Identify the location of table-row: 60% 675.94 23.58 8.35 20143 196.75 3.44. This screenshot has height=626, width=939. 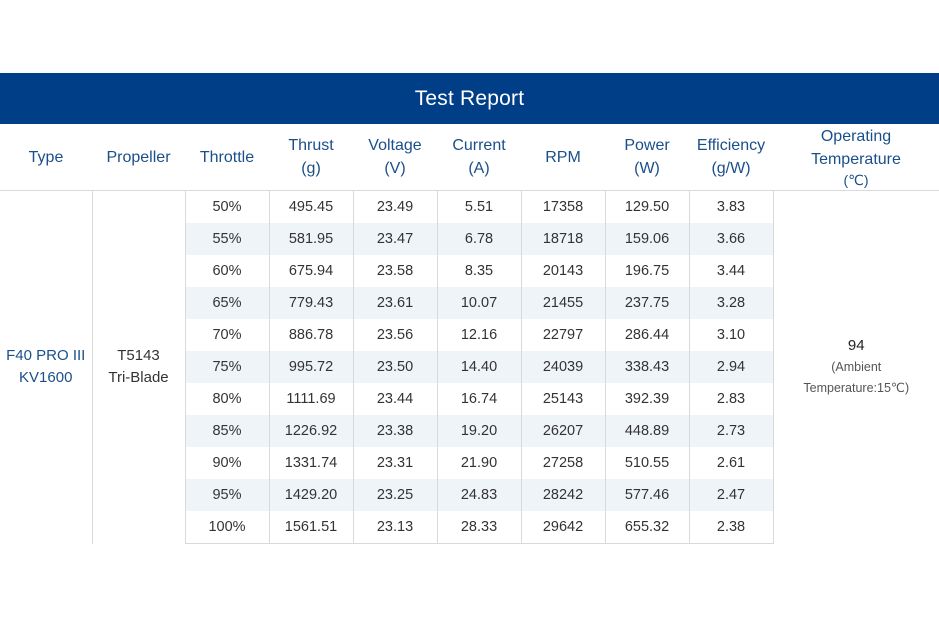
(469, 271).